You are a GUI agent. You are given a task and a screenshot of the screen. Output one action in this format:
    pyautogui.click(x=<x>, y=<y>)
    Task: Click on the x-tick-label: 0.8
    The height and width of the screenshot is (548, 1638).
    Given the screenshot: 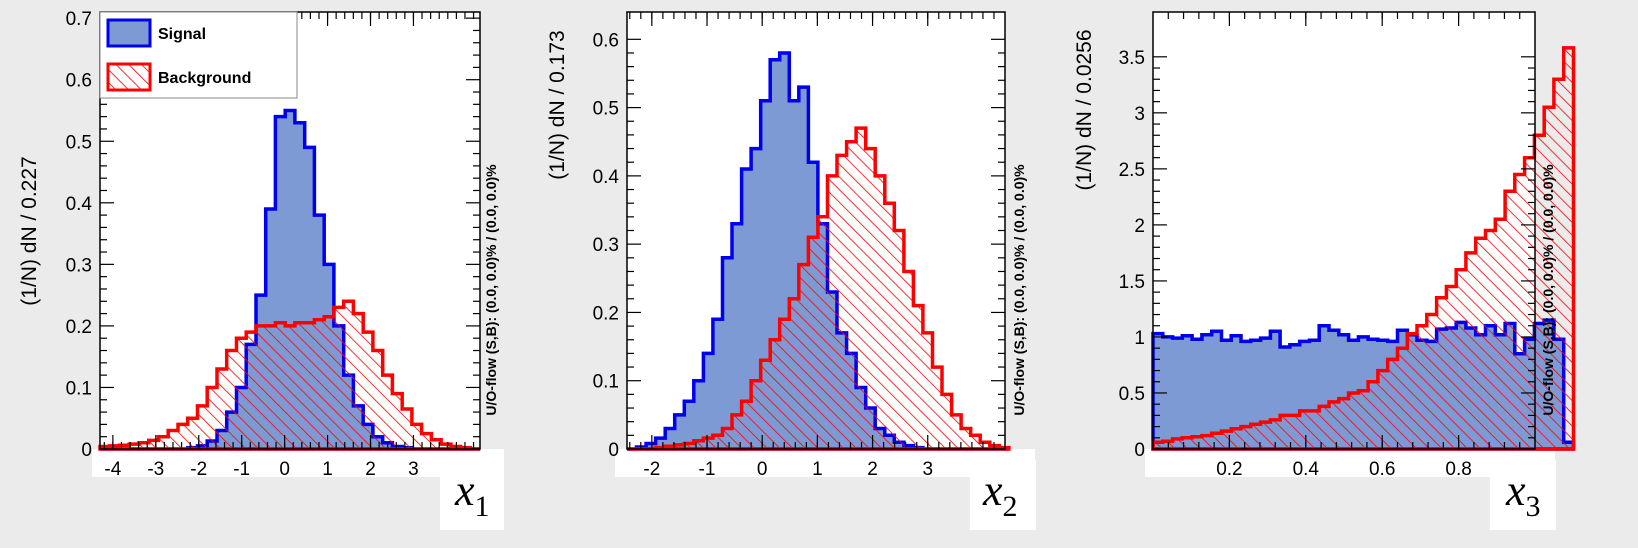 What is the action you would take?
    pyautogui.click(x=1458, y=469)
    